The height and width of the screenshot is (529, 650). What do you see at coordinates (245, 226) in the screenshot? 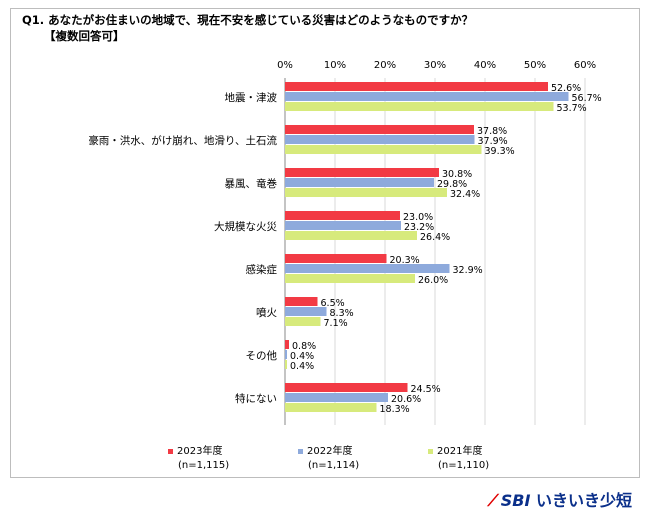
I see `category-label: 大規模な火災` at bounding box center [245, 226].